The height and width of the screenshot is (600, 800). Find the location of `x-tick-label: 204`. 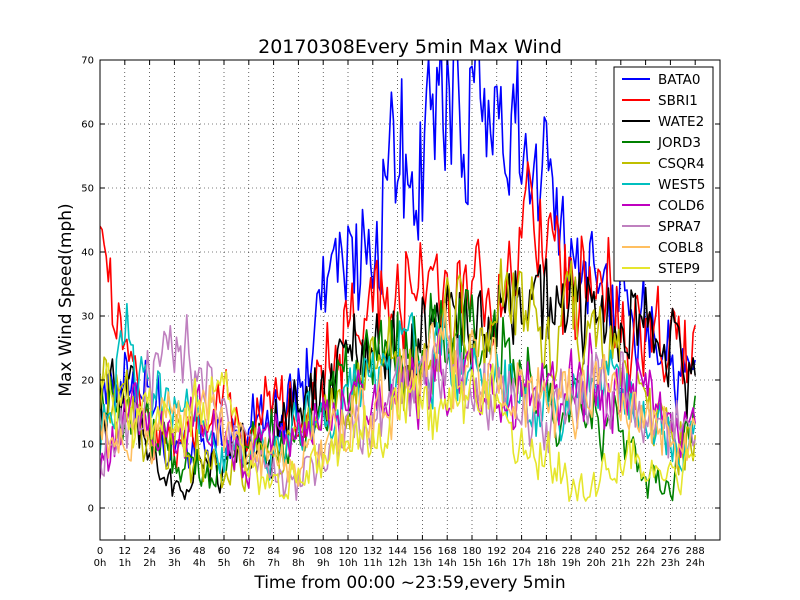

x-tick-label: 204 is located at coordinates (521, 551).